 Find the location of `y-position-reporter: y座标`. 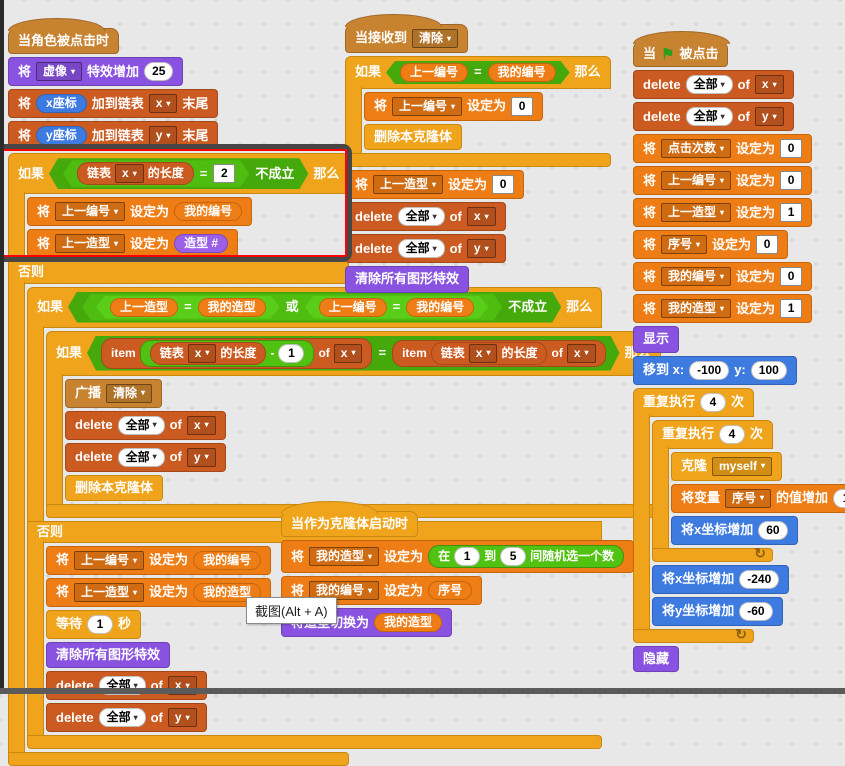

y-position-reporter: y座标 is located at coordinates (61, 136).